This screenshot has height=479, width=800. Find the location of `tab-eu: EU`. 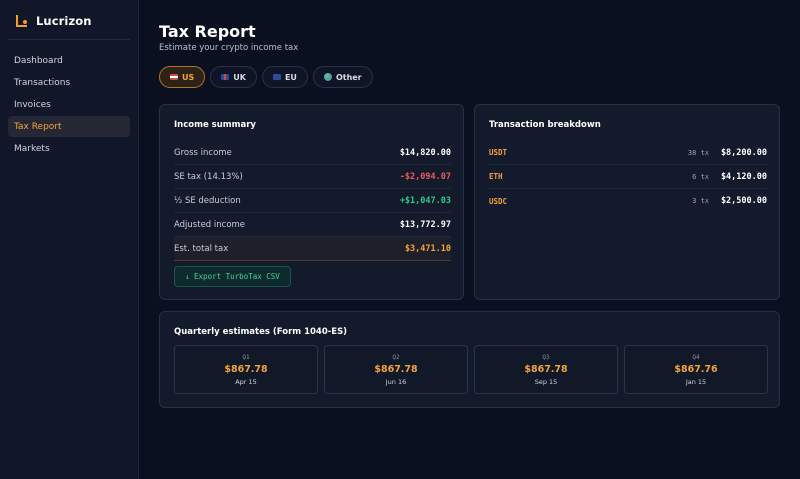

tab-eu: EU is located at coordinates (284, 77).